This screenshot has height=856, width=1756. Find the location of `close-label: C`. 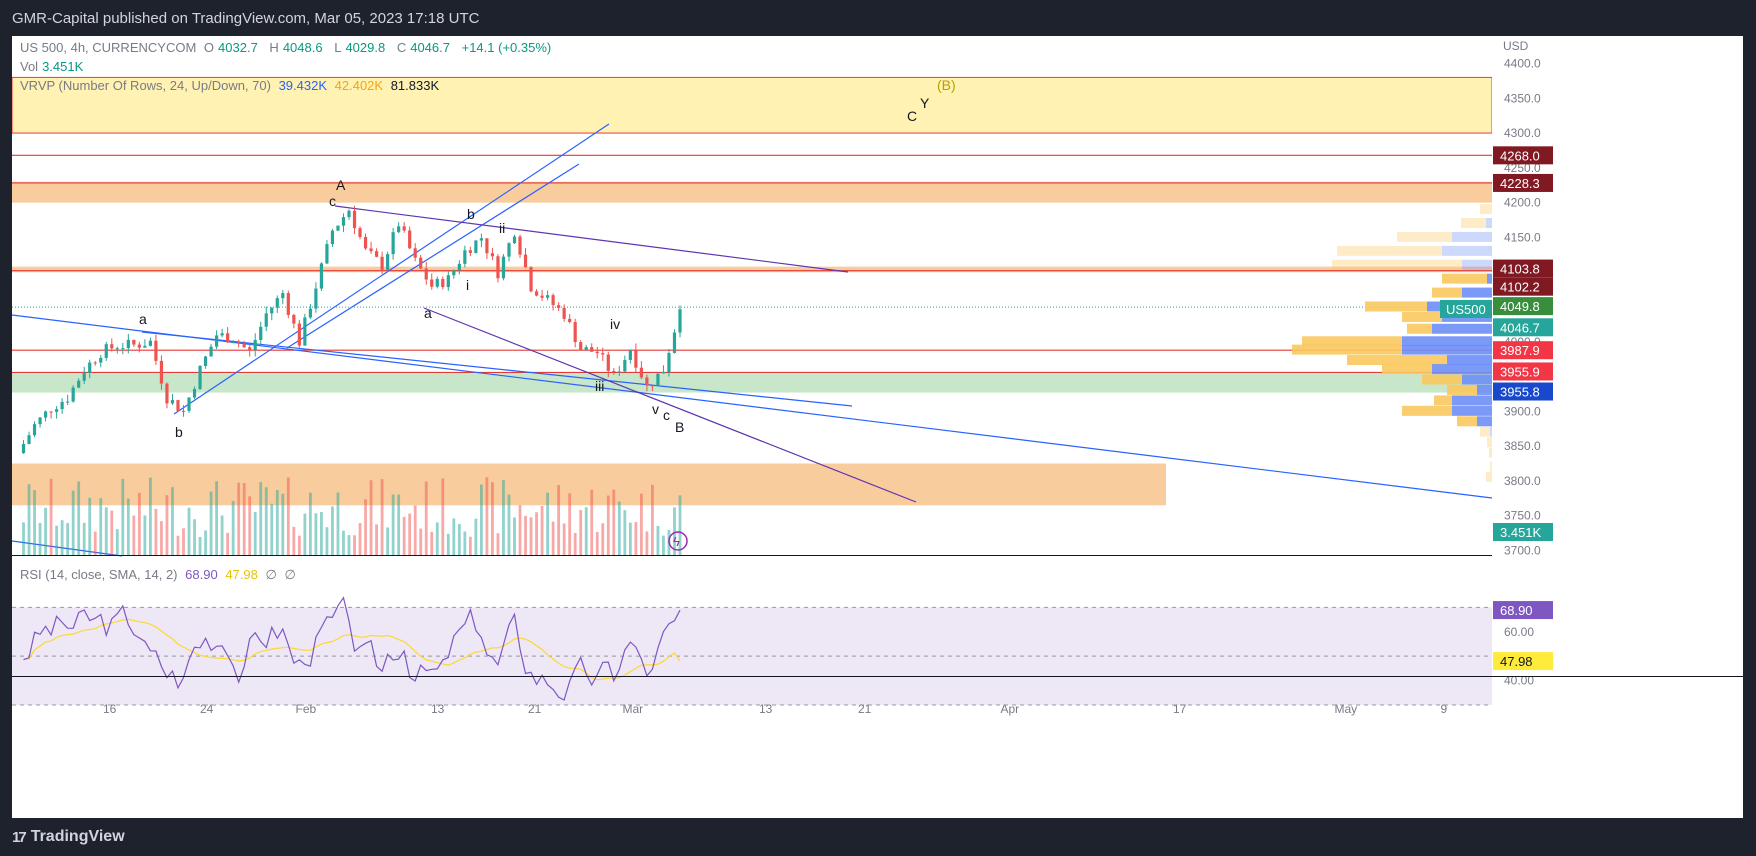

close-label: C is located at coordinates (401, 47).